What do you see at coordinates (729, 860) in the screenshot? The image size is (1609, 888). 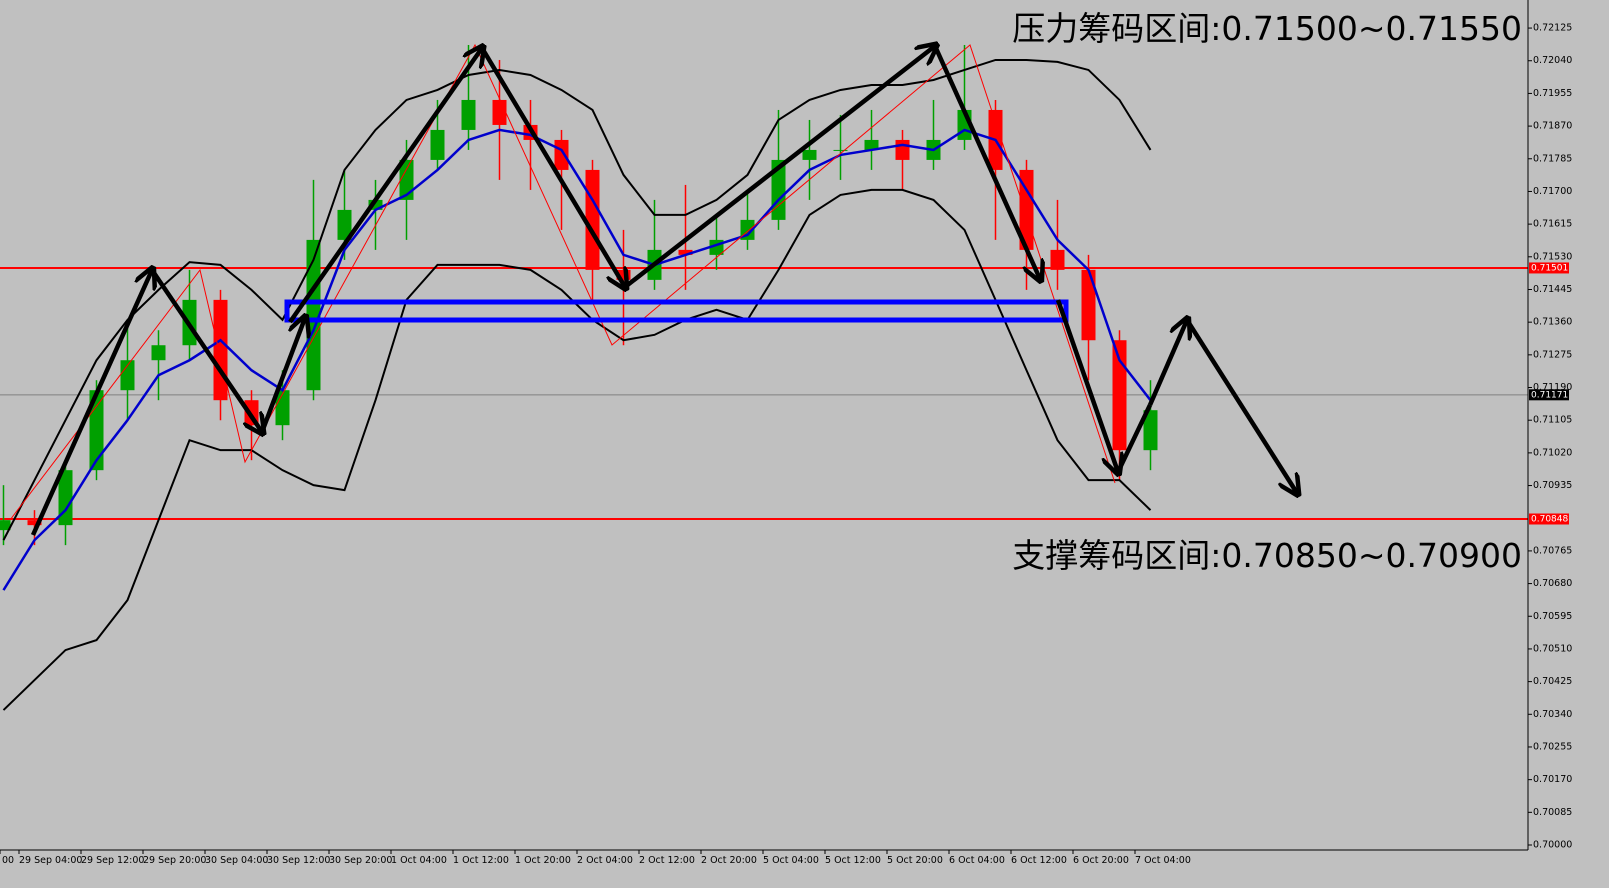 I see `x-tick-label: 2 Oct 20:00` at bounding box center [729, 860].